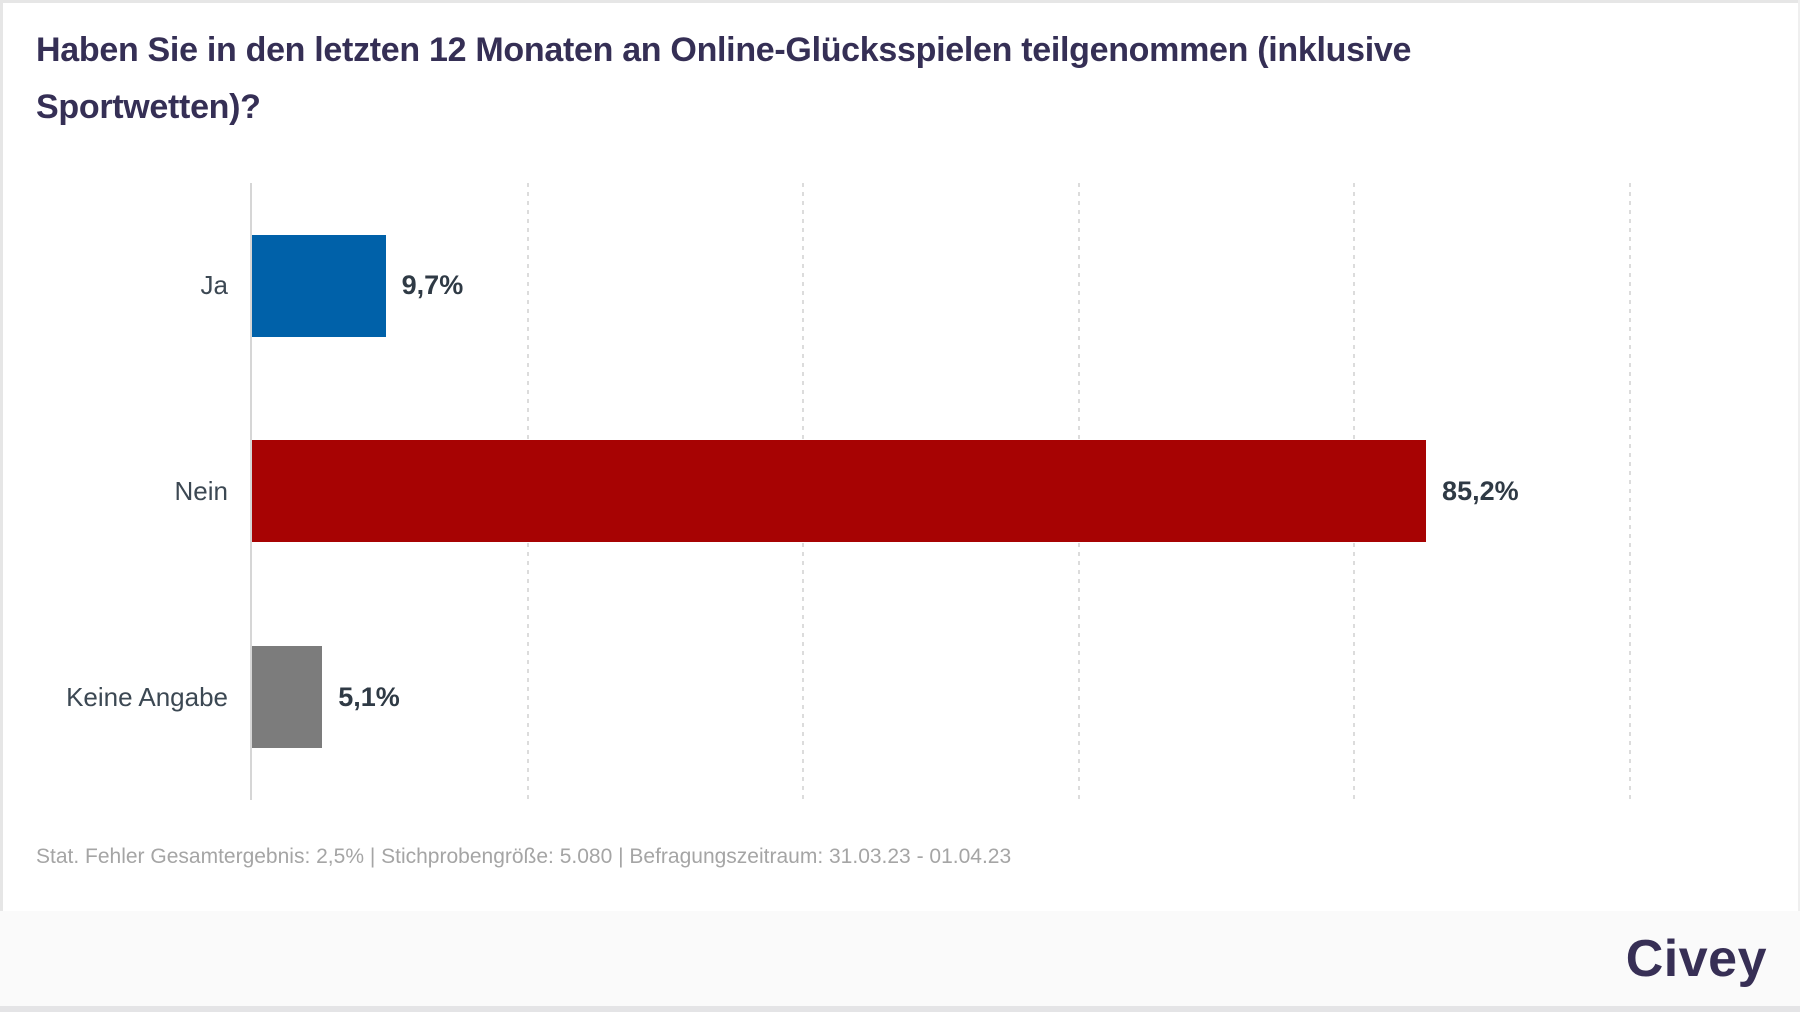 The image size is (1800, 1012). Describe the element at coordinates (201, 490) in the screenshot. I see `category-label-nein: Nein` at that location.